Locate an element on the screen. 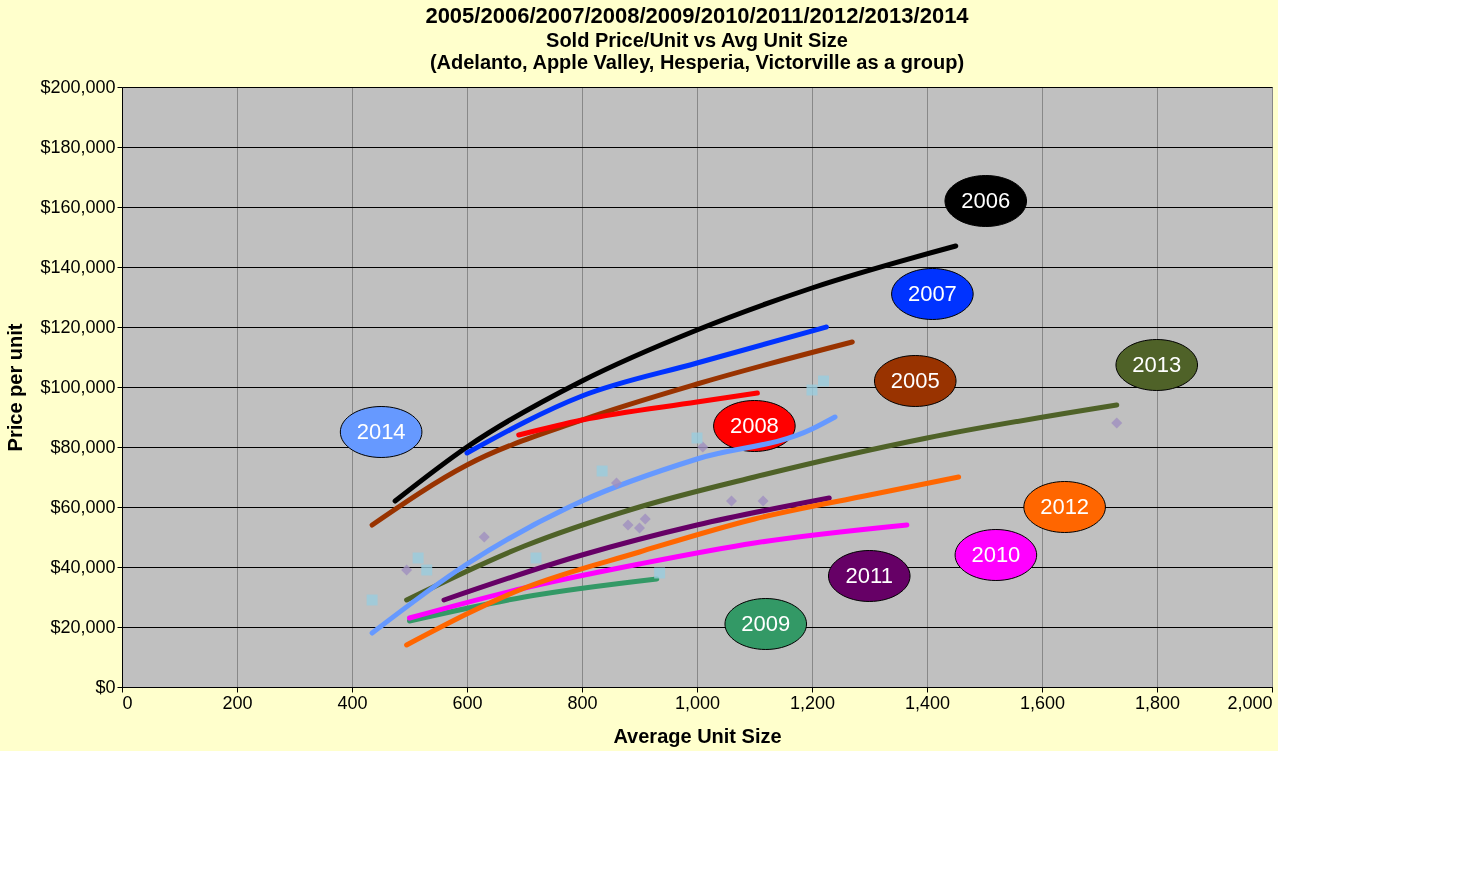 The height and width of the screenshot is (880, 1475). chart-subtitle: Sold Price/Unit vs Avg Unit Size (Adelanto, Apple Valley, Hesperia, Victorville as a group) is located at coordinates (697, 51).